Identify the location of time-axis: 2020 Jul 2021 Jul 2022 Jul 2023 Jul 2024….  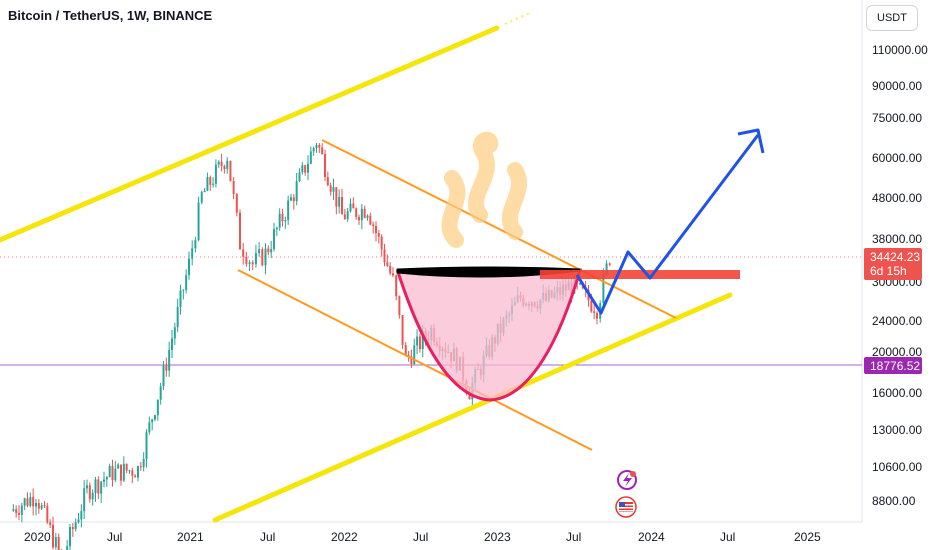
(422, 537).